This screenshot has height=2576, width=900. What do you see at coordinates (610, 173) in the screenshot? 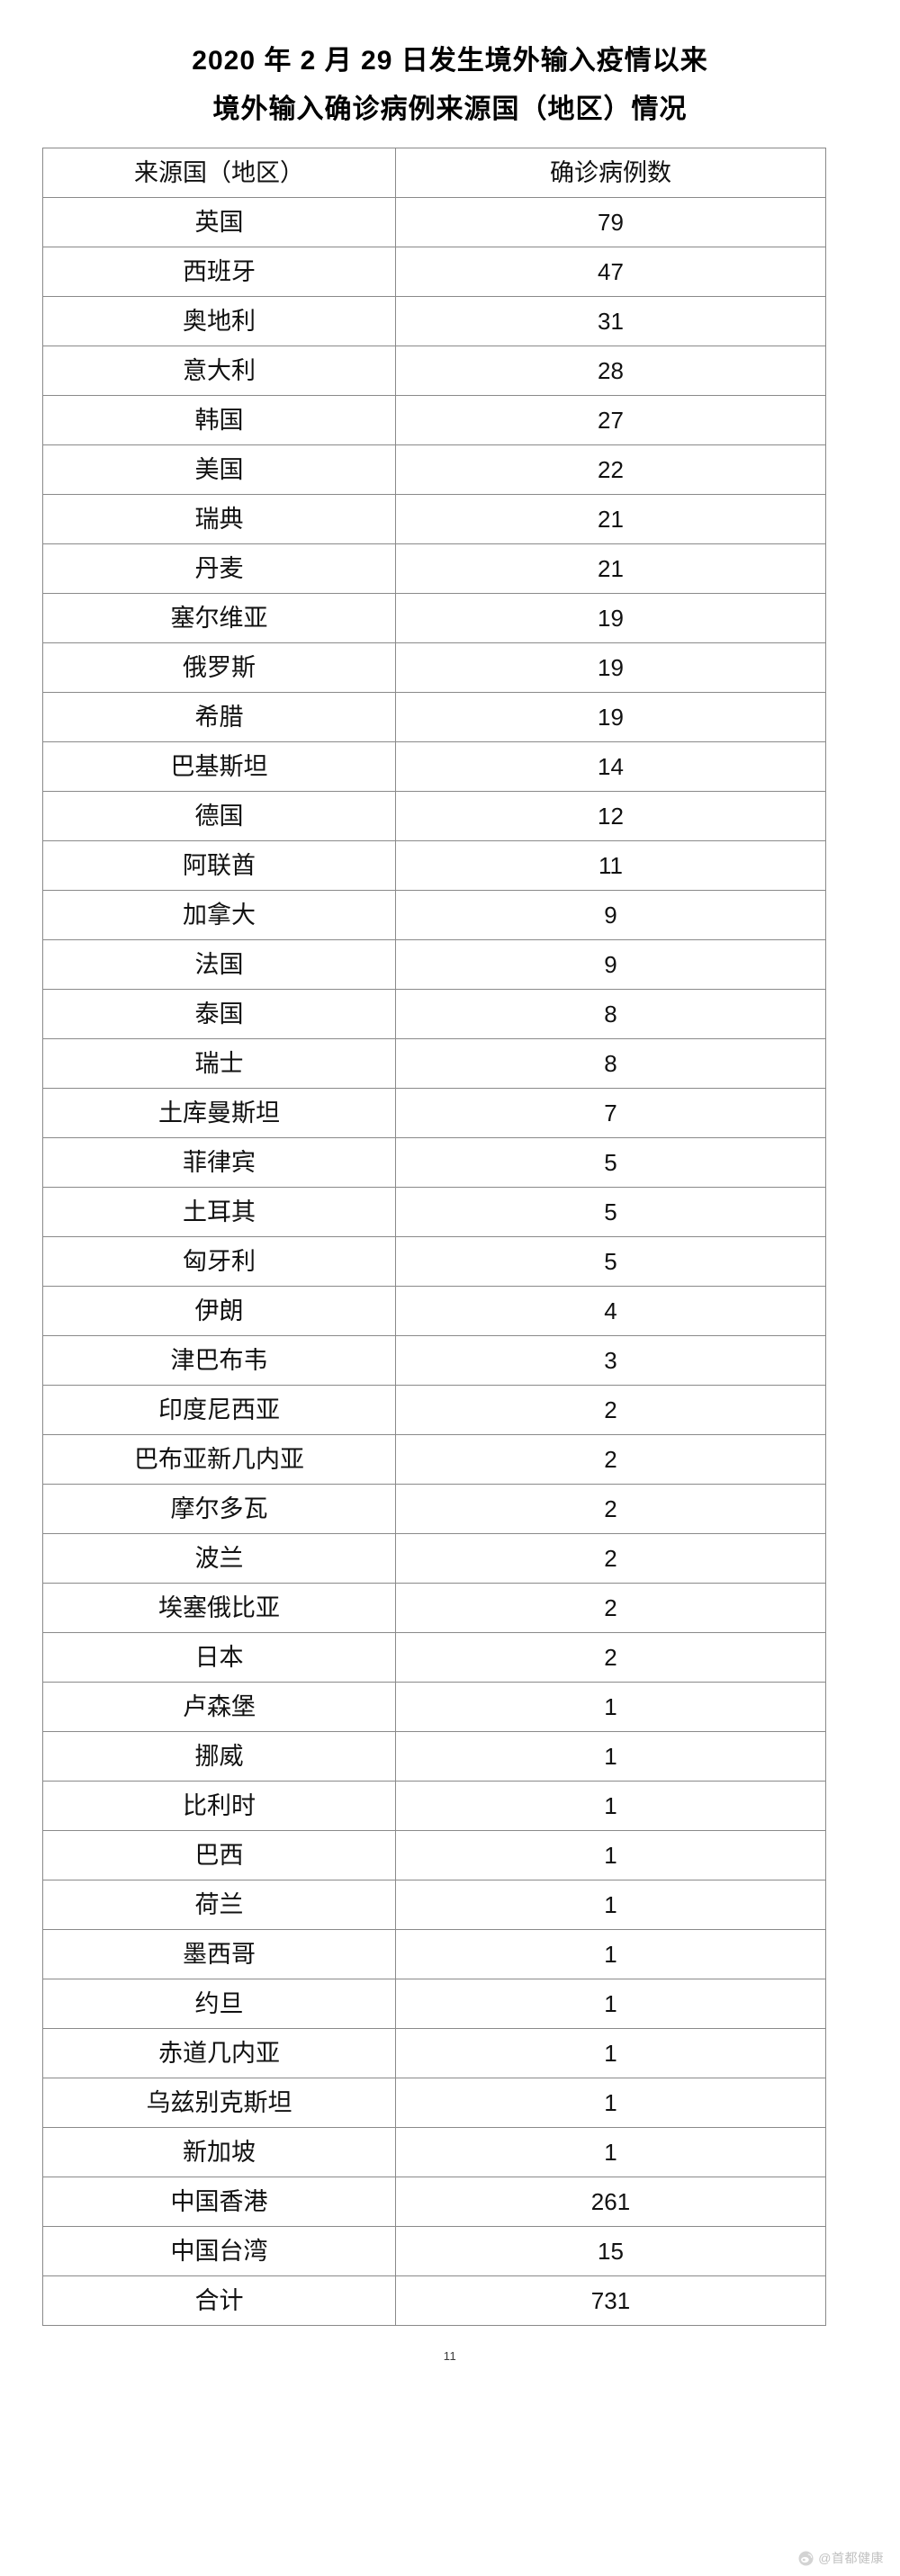
I see `column-header-count: 确诊病例数` at bounding box center [610, 173].